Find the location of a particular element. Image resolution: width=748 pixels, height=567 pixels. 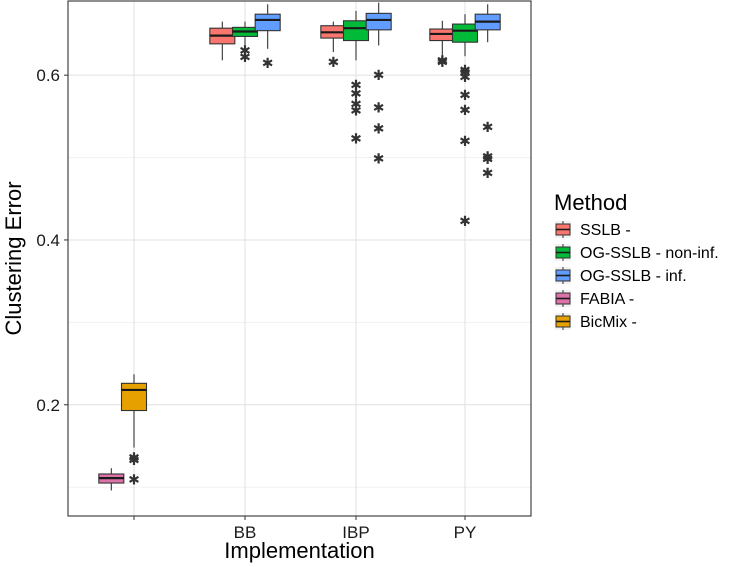

y-axis-ticks: 0.2 0.4 0.6 is located at coordinates (52, 240).